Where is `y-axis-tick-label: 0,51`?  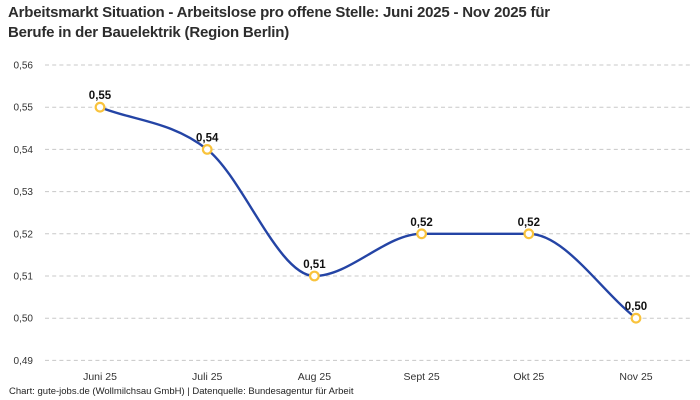
y-axis-tick-label: 0,51 is located at coordinates (24, 277).